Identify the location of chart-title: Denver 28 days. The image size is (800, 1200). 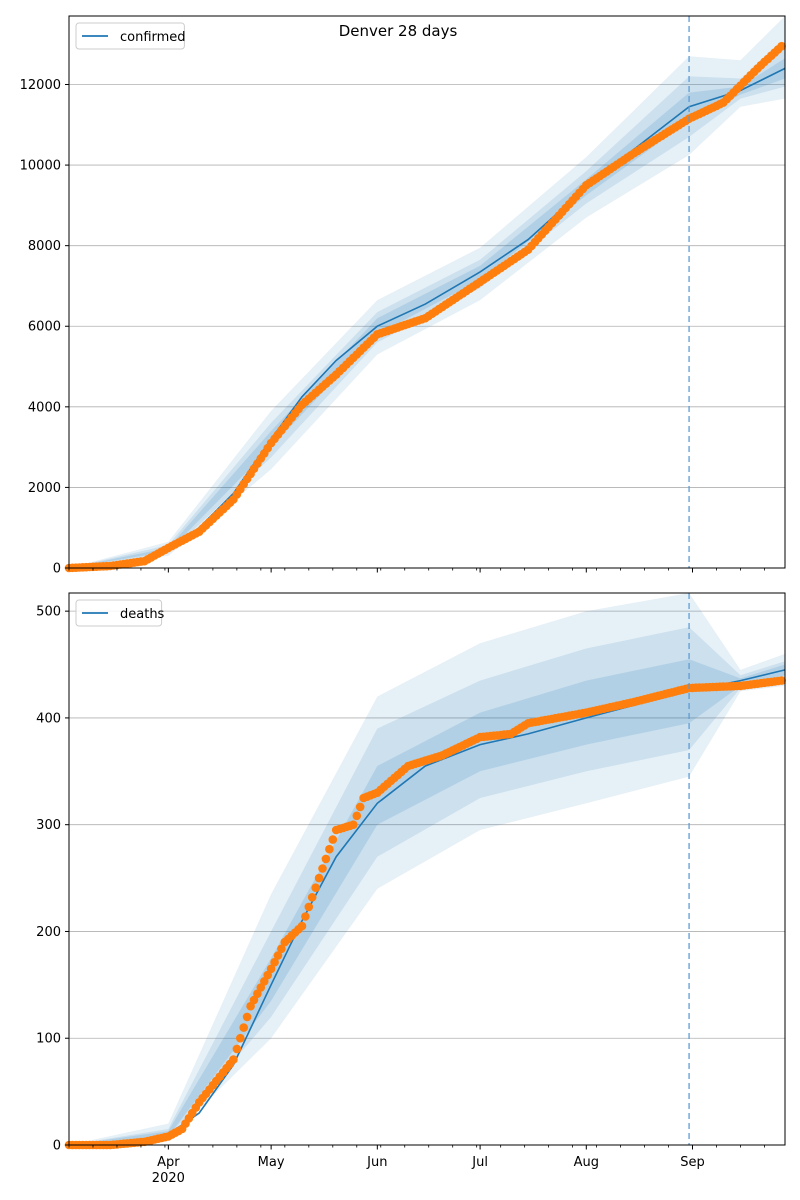
(398, 31).